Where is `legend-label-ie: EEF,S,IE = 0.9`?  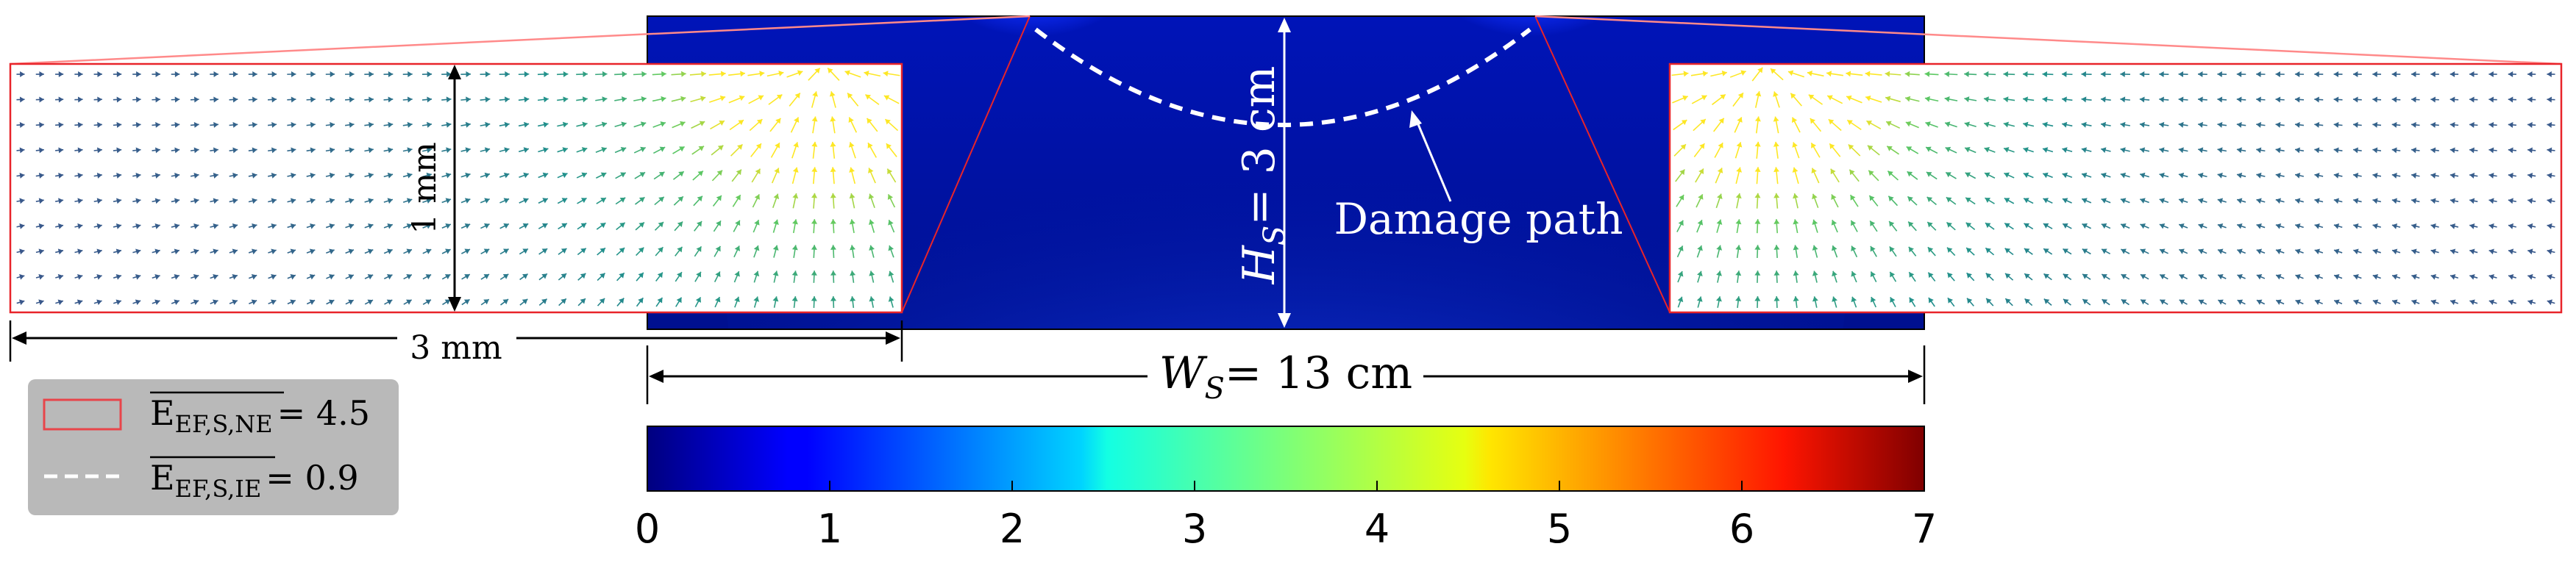
legend-label-ie: EEF,S,IE = 0.9 is located at coordinates (254, 480).